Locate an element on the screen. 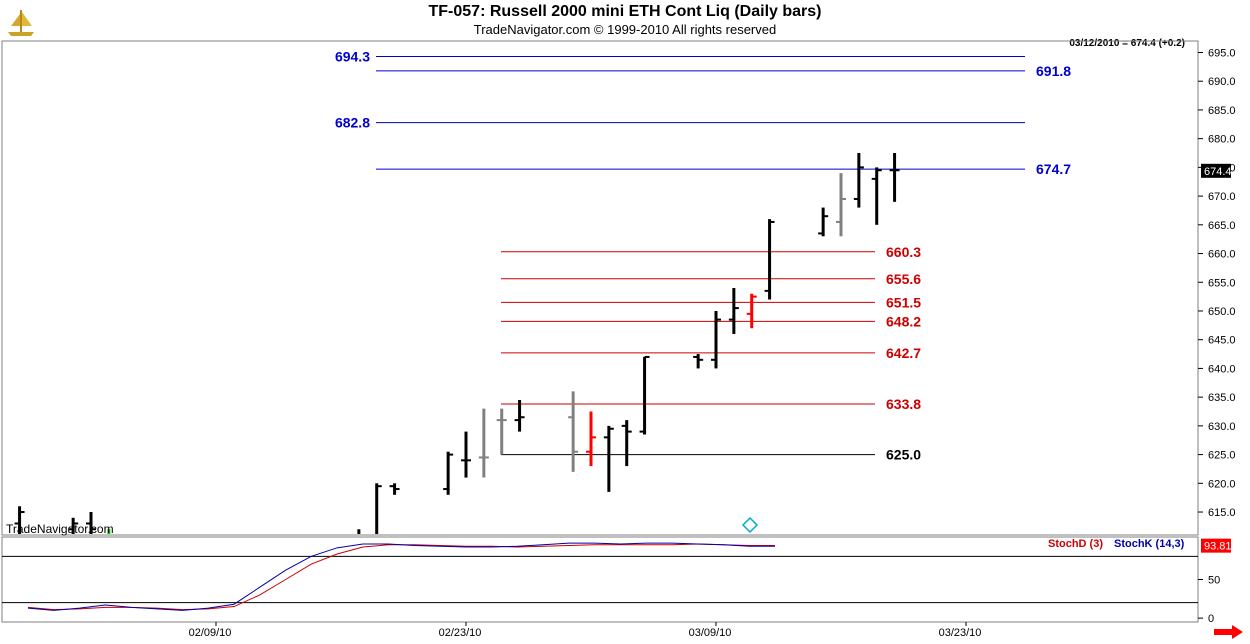 This screenshot has height=644, width=1250. price-axis-tick-label: 690.0 is located at coordinates (1222, 82).